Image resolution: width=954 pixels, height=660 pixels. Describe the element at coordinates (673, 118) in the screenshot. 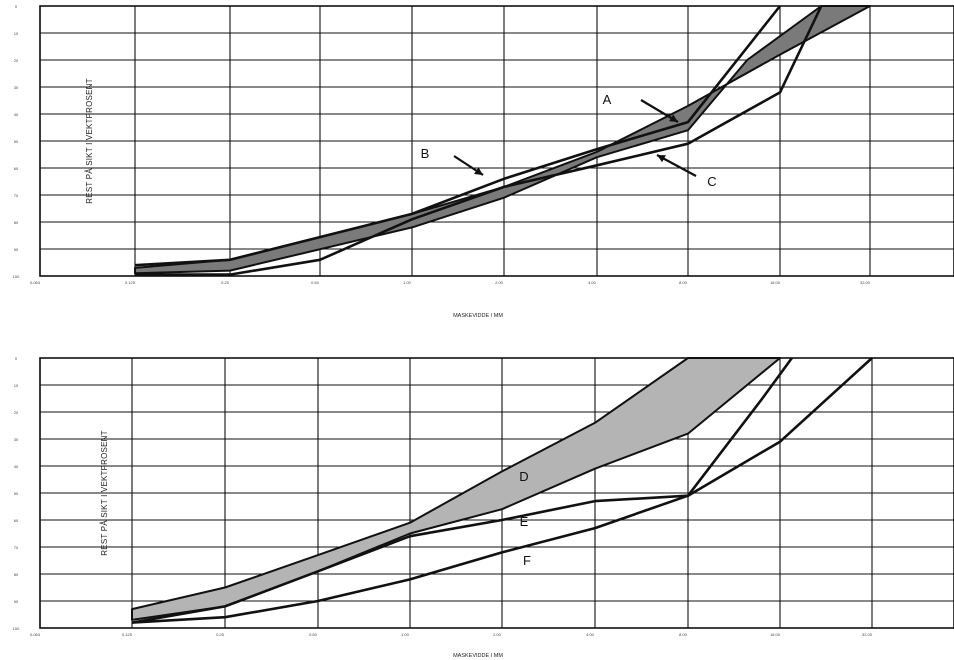

I see `arrowhead-a` at that location.